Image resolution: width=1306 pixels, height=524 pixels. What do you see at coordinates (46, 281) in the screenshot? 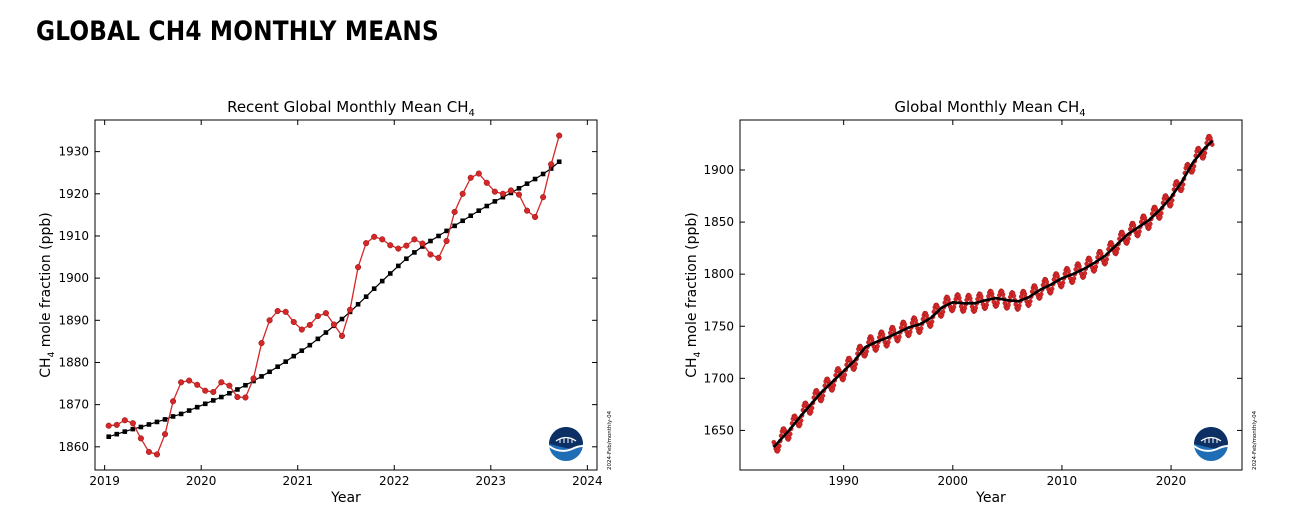
I see `y-axis-label-rest: mole fraction (ppb)` at bounding box center [46, 281].